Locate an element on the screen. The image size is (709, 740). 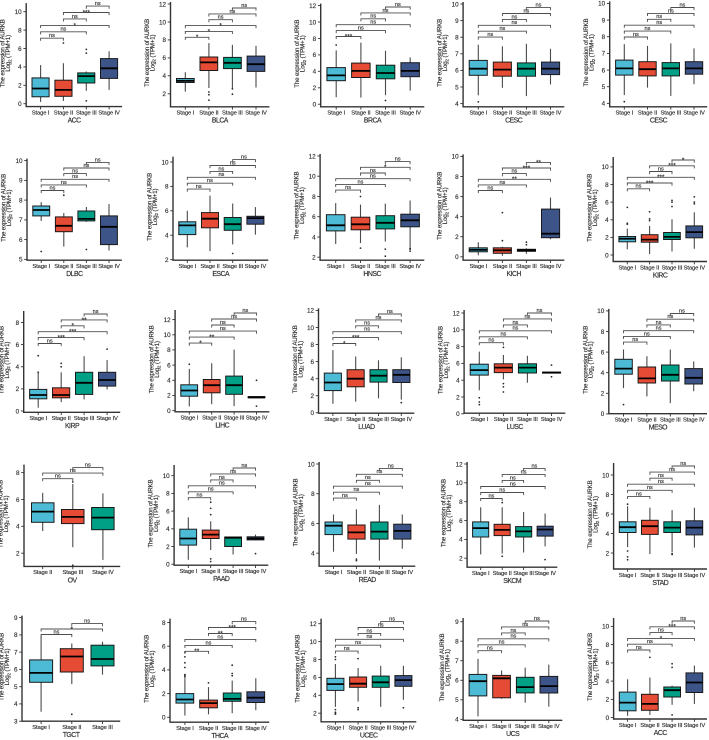
svg-text: UCS is located at coordinates (513, 734).